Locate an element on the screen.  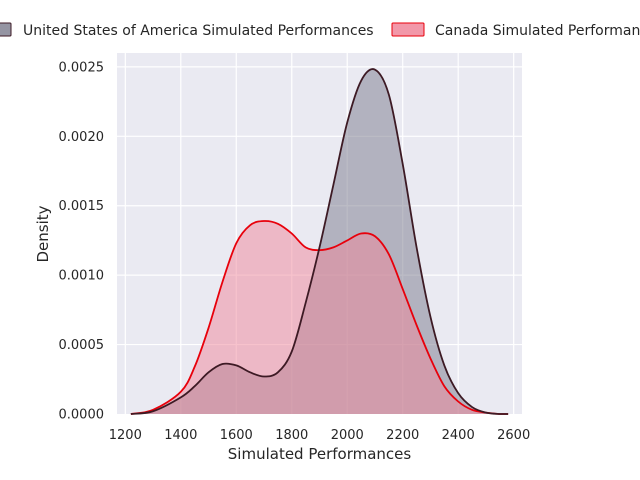
legend-label-canada: Canada Simulated Performances is located at coordinates (537, 31).